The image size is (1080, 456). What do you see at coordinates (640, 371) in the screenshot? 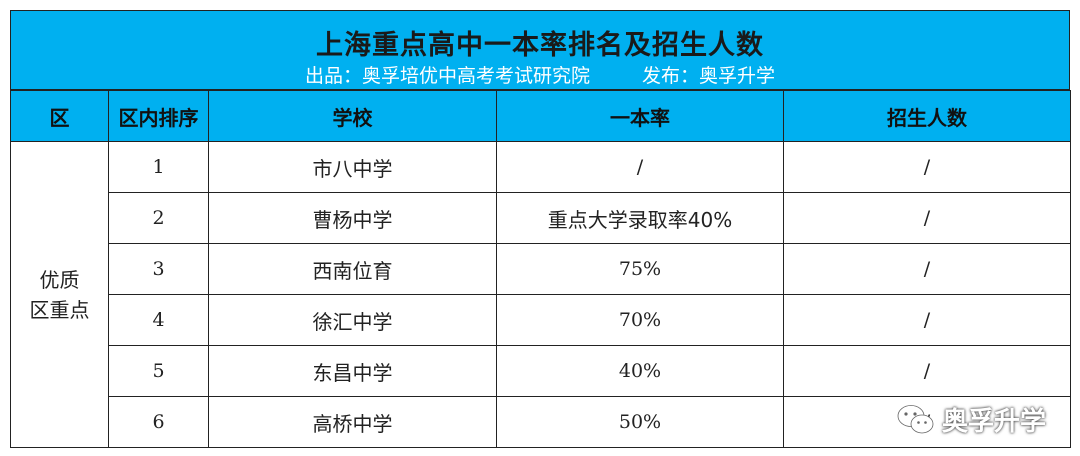
I see `rate-cell: 40%` at bounding box center [640, 371].